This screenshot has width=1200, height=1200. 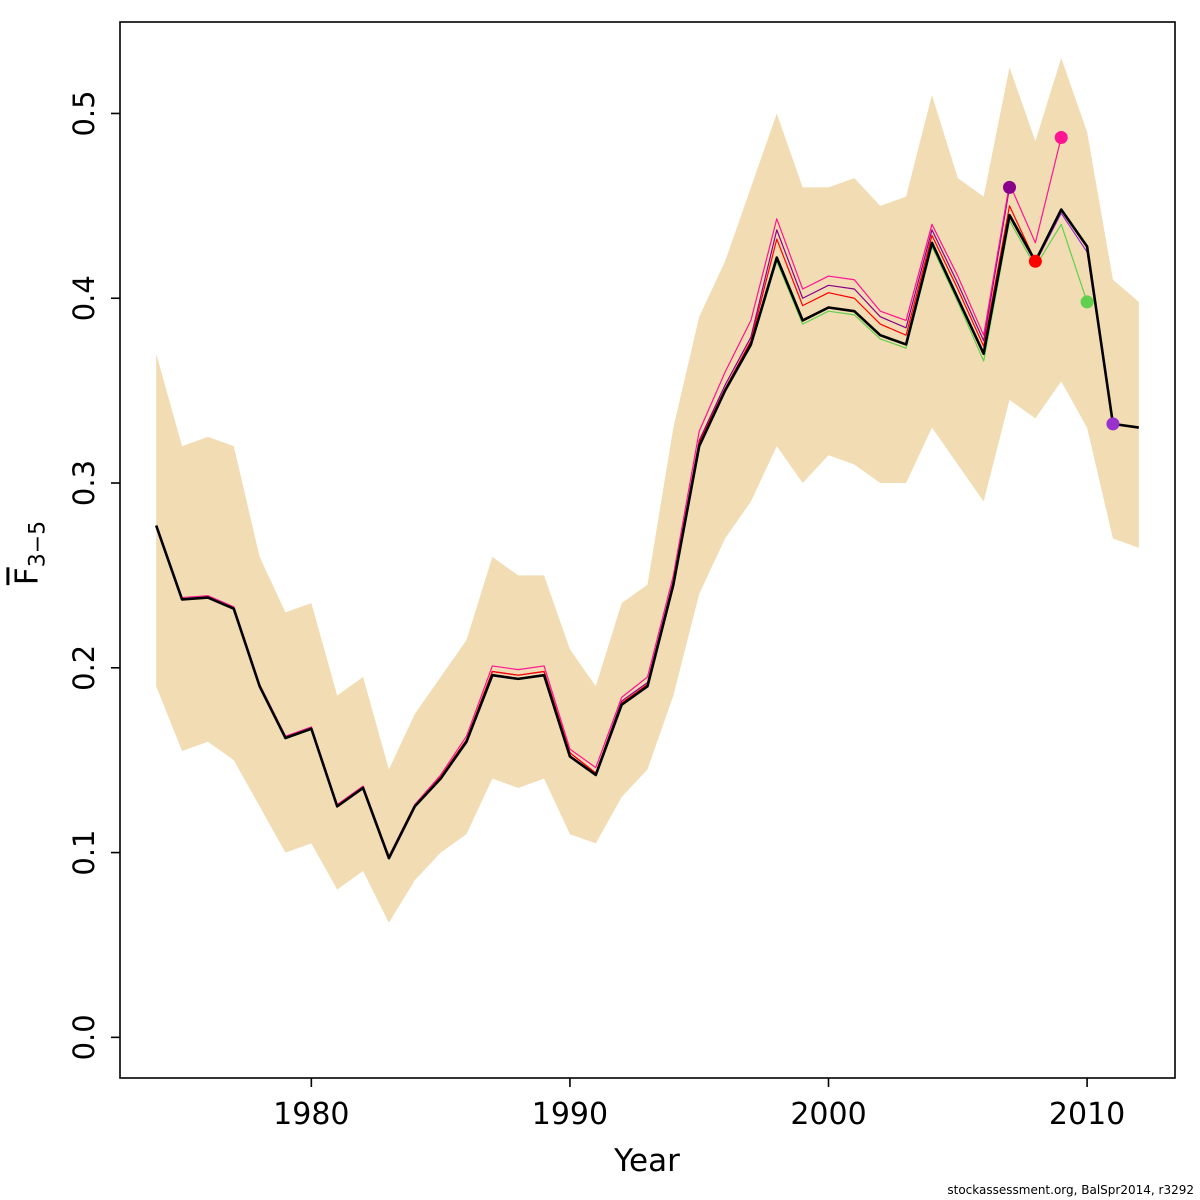 What do you see at coordinates (1113, 424) in the screenshot?
I see `endpoint-dot-retro-peel-2011` at bounding box center [1113, 424].